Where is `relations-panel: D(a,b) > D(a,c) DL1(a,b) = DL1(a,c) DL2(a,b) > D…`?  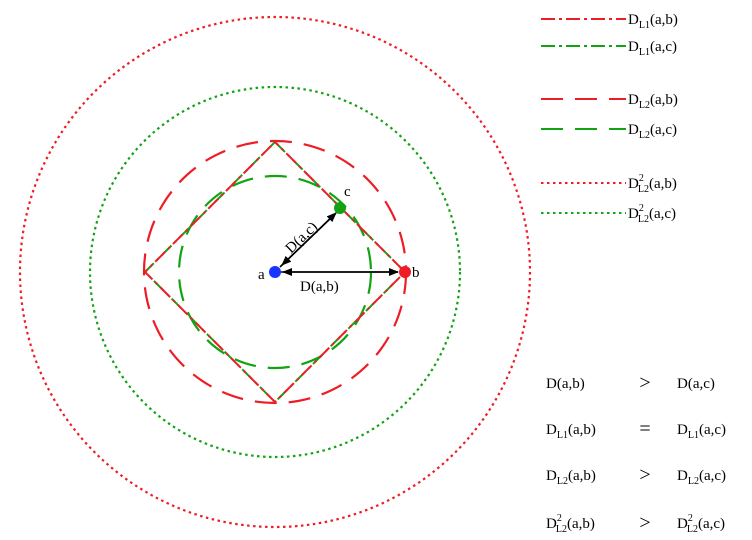
relations-panel: D(a,b) > D(a,c) DL1(a,b) = DL1(a,c) DL2(a,b) > D… is located at coordinates (636, 453).